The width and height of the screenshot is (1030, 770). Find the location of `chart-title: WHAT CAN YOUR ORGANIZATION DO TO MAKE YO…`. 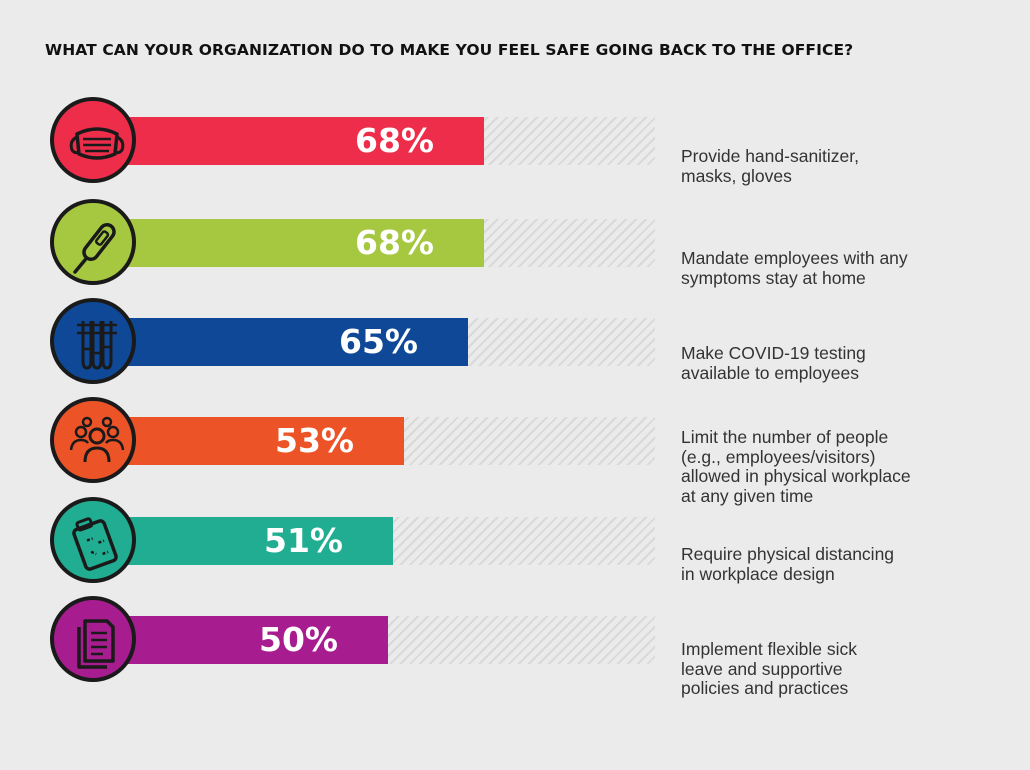

chart-title: WHAT CAN YOUR ORGANIZATION DO TO MAKE YO… is located at coordinates (449, 50).